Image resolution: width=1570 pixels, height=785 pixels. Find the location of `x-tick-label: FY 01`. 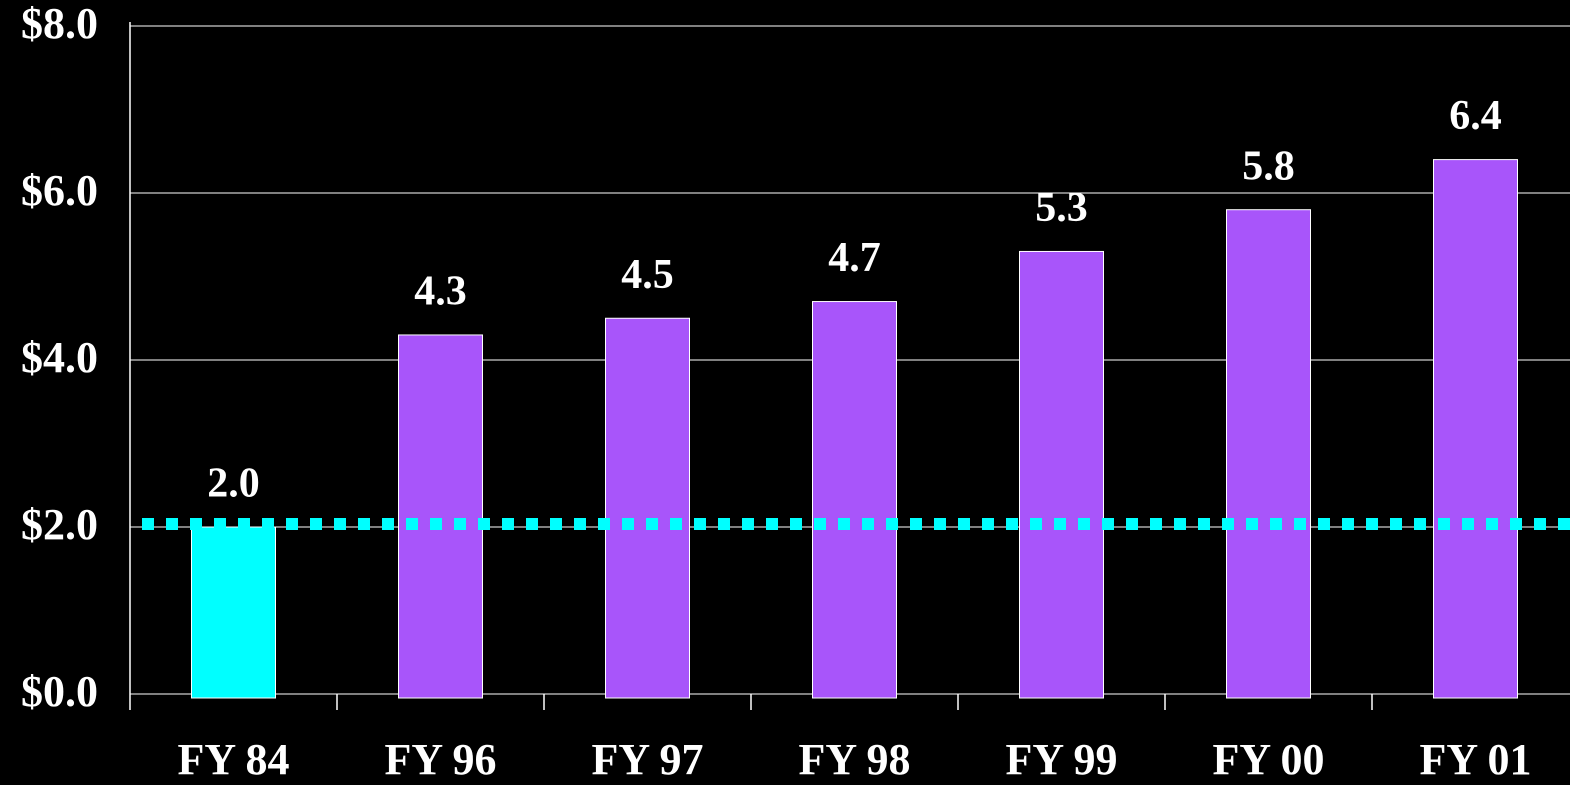

x-tick-label: FY 01 is located at coordinates (1475, 759).